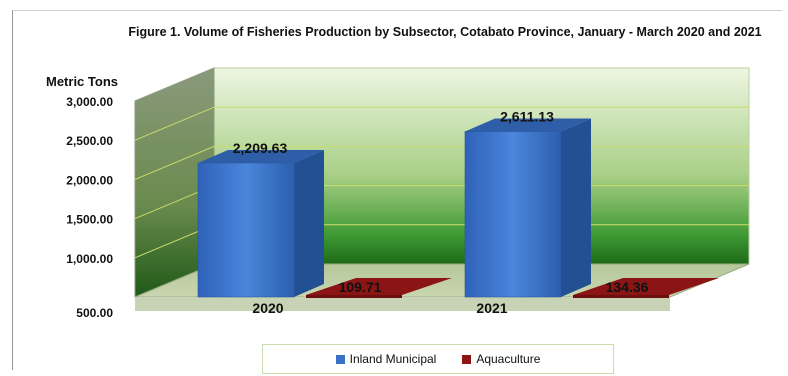 The height and width of the screenshot is (376, 788). I want to click on data-label-aquaculture: 134.36, so click(627, 287).